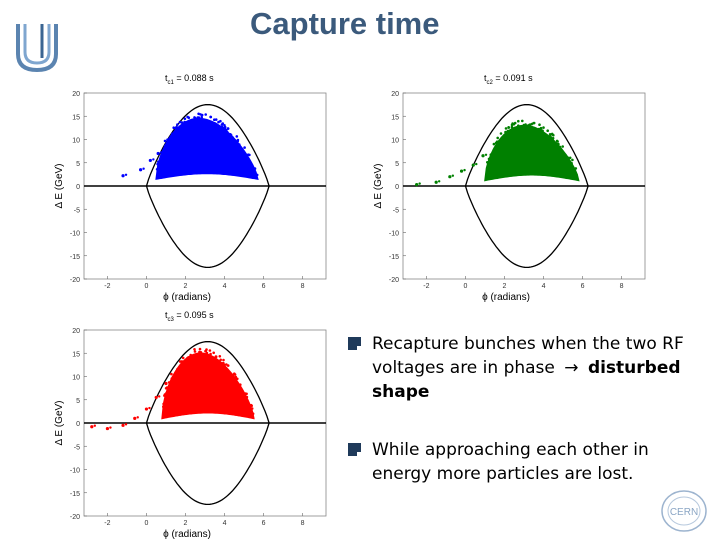  Describe the element at coordinates (397, 164) in the screenshot. I see `y-tick-label: 5` at that location.